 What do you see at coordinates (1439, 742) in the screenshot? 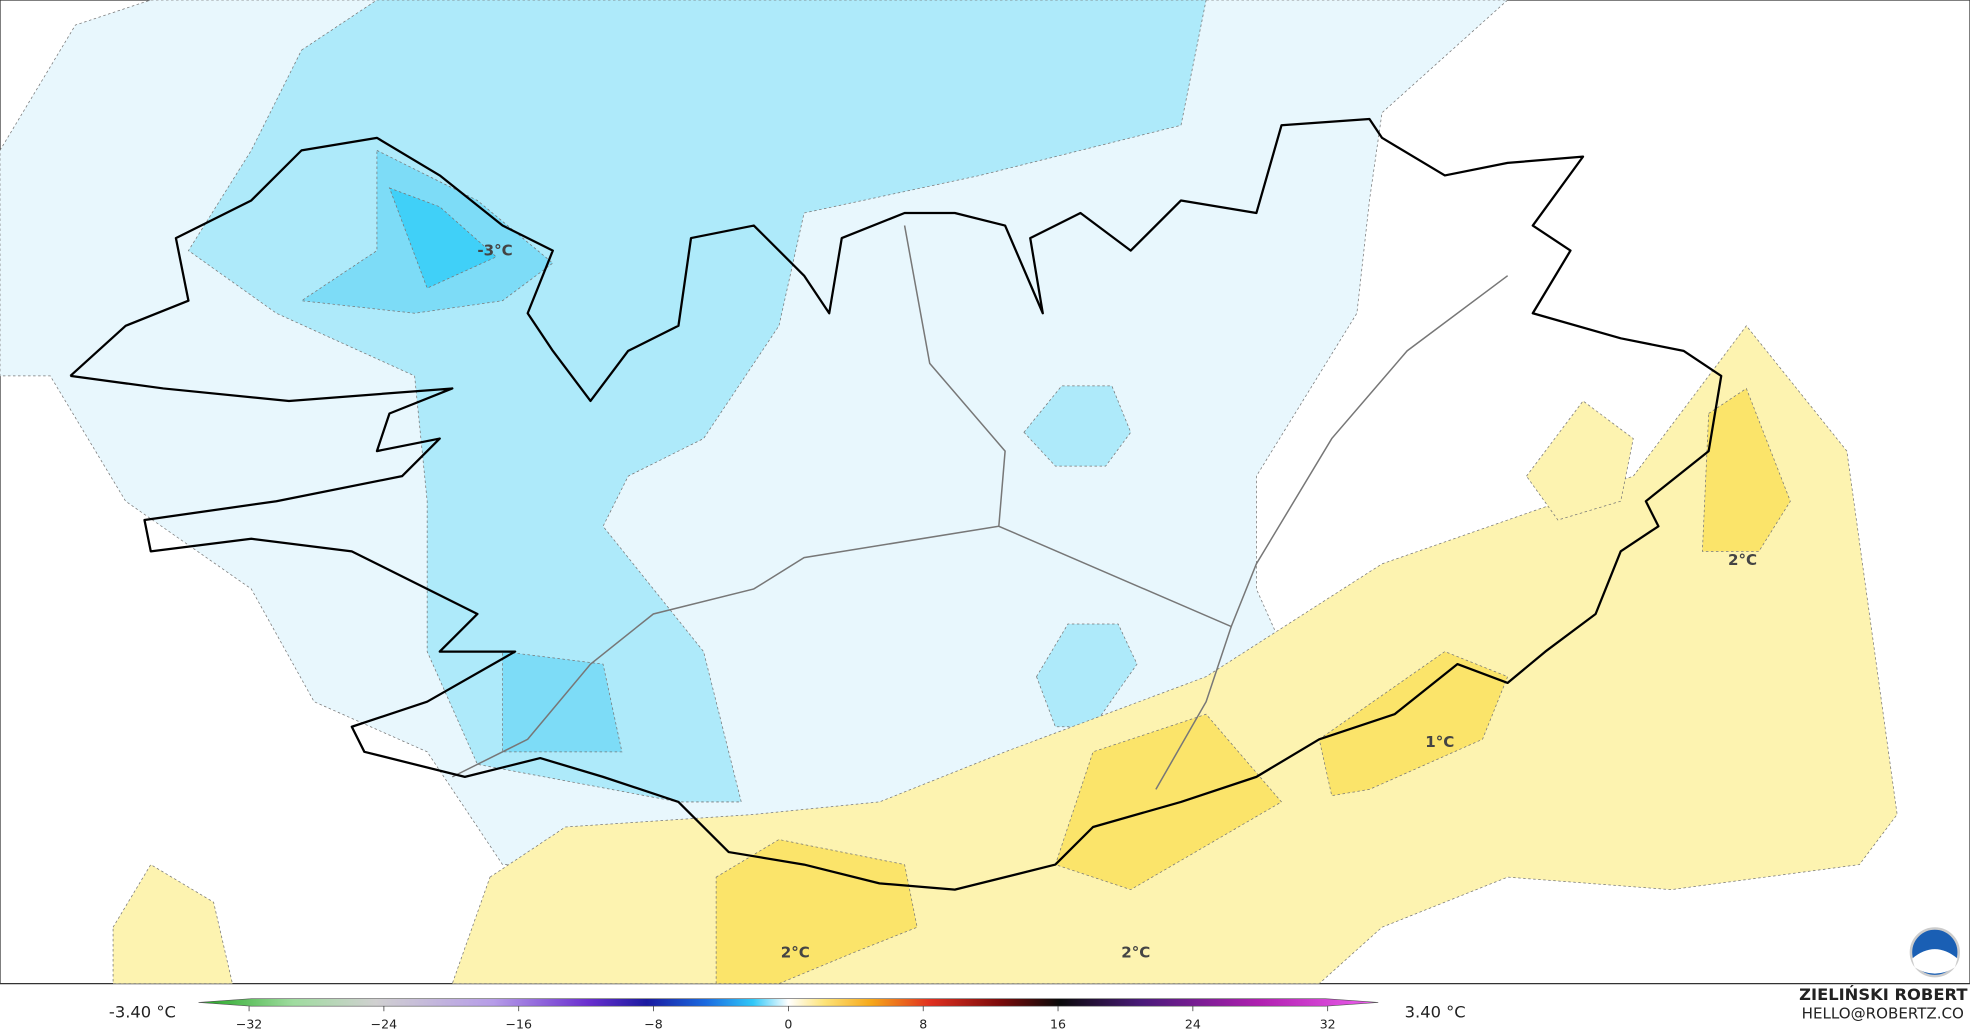
I see `contour-label: 1°C` at bounding box center [1439, 742].